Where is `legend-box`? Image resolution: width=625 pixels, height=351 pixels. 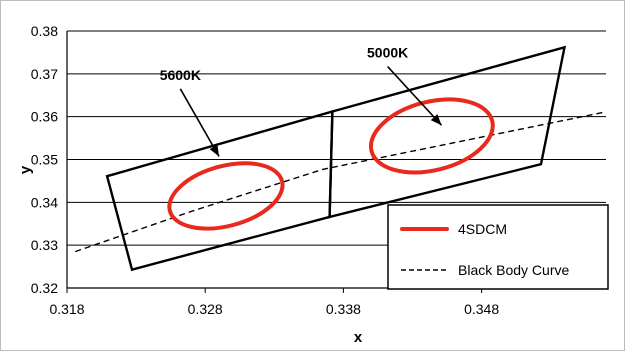 legend-box is located at coordinates (498, 247).